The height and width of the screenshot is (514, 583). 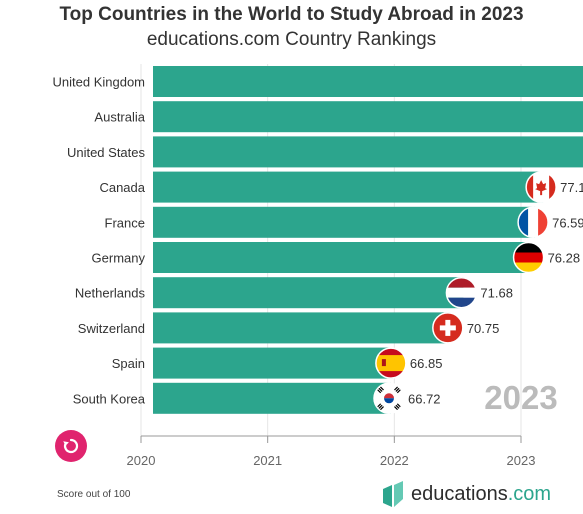 I want to click on category-label: Germany, so click(x=119, y=258).